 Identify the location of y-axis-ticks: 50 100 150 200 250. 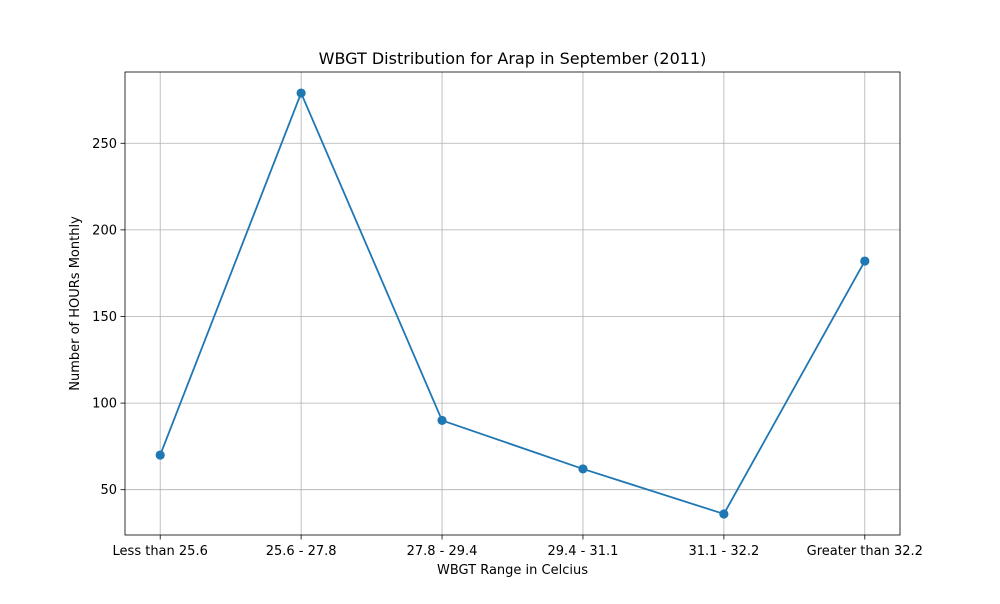
(108, 317).